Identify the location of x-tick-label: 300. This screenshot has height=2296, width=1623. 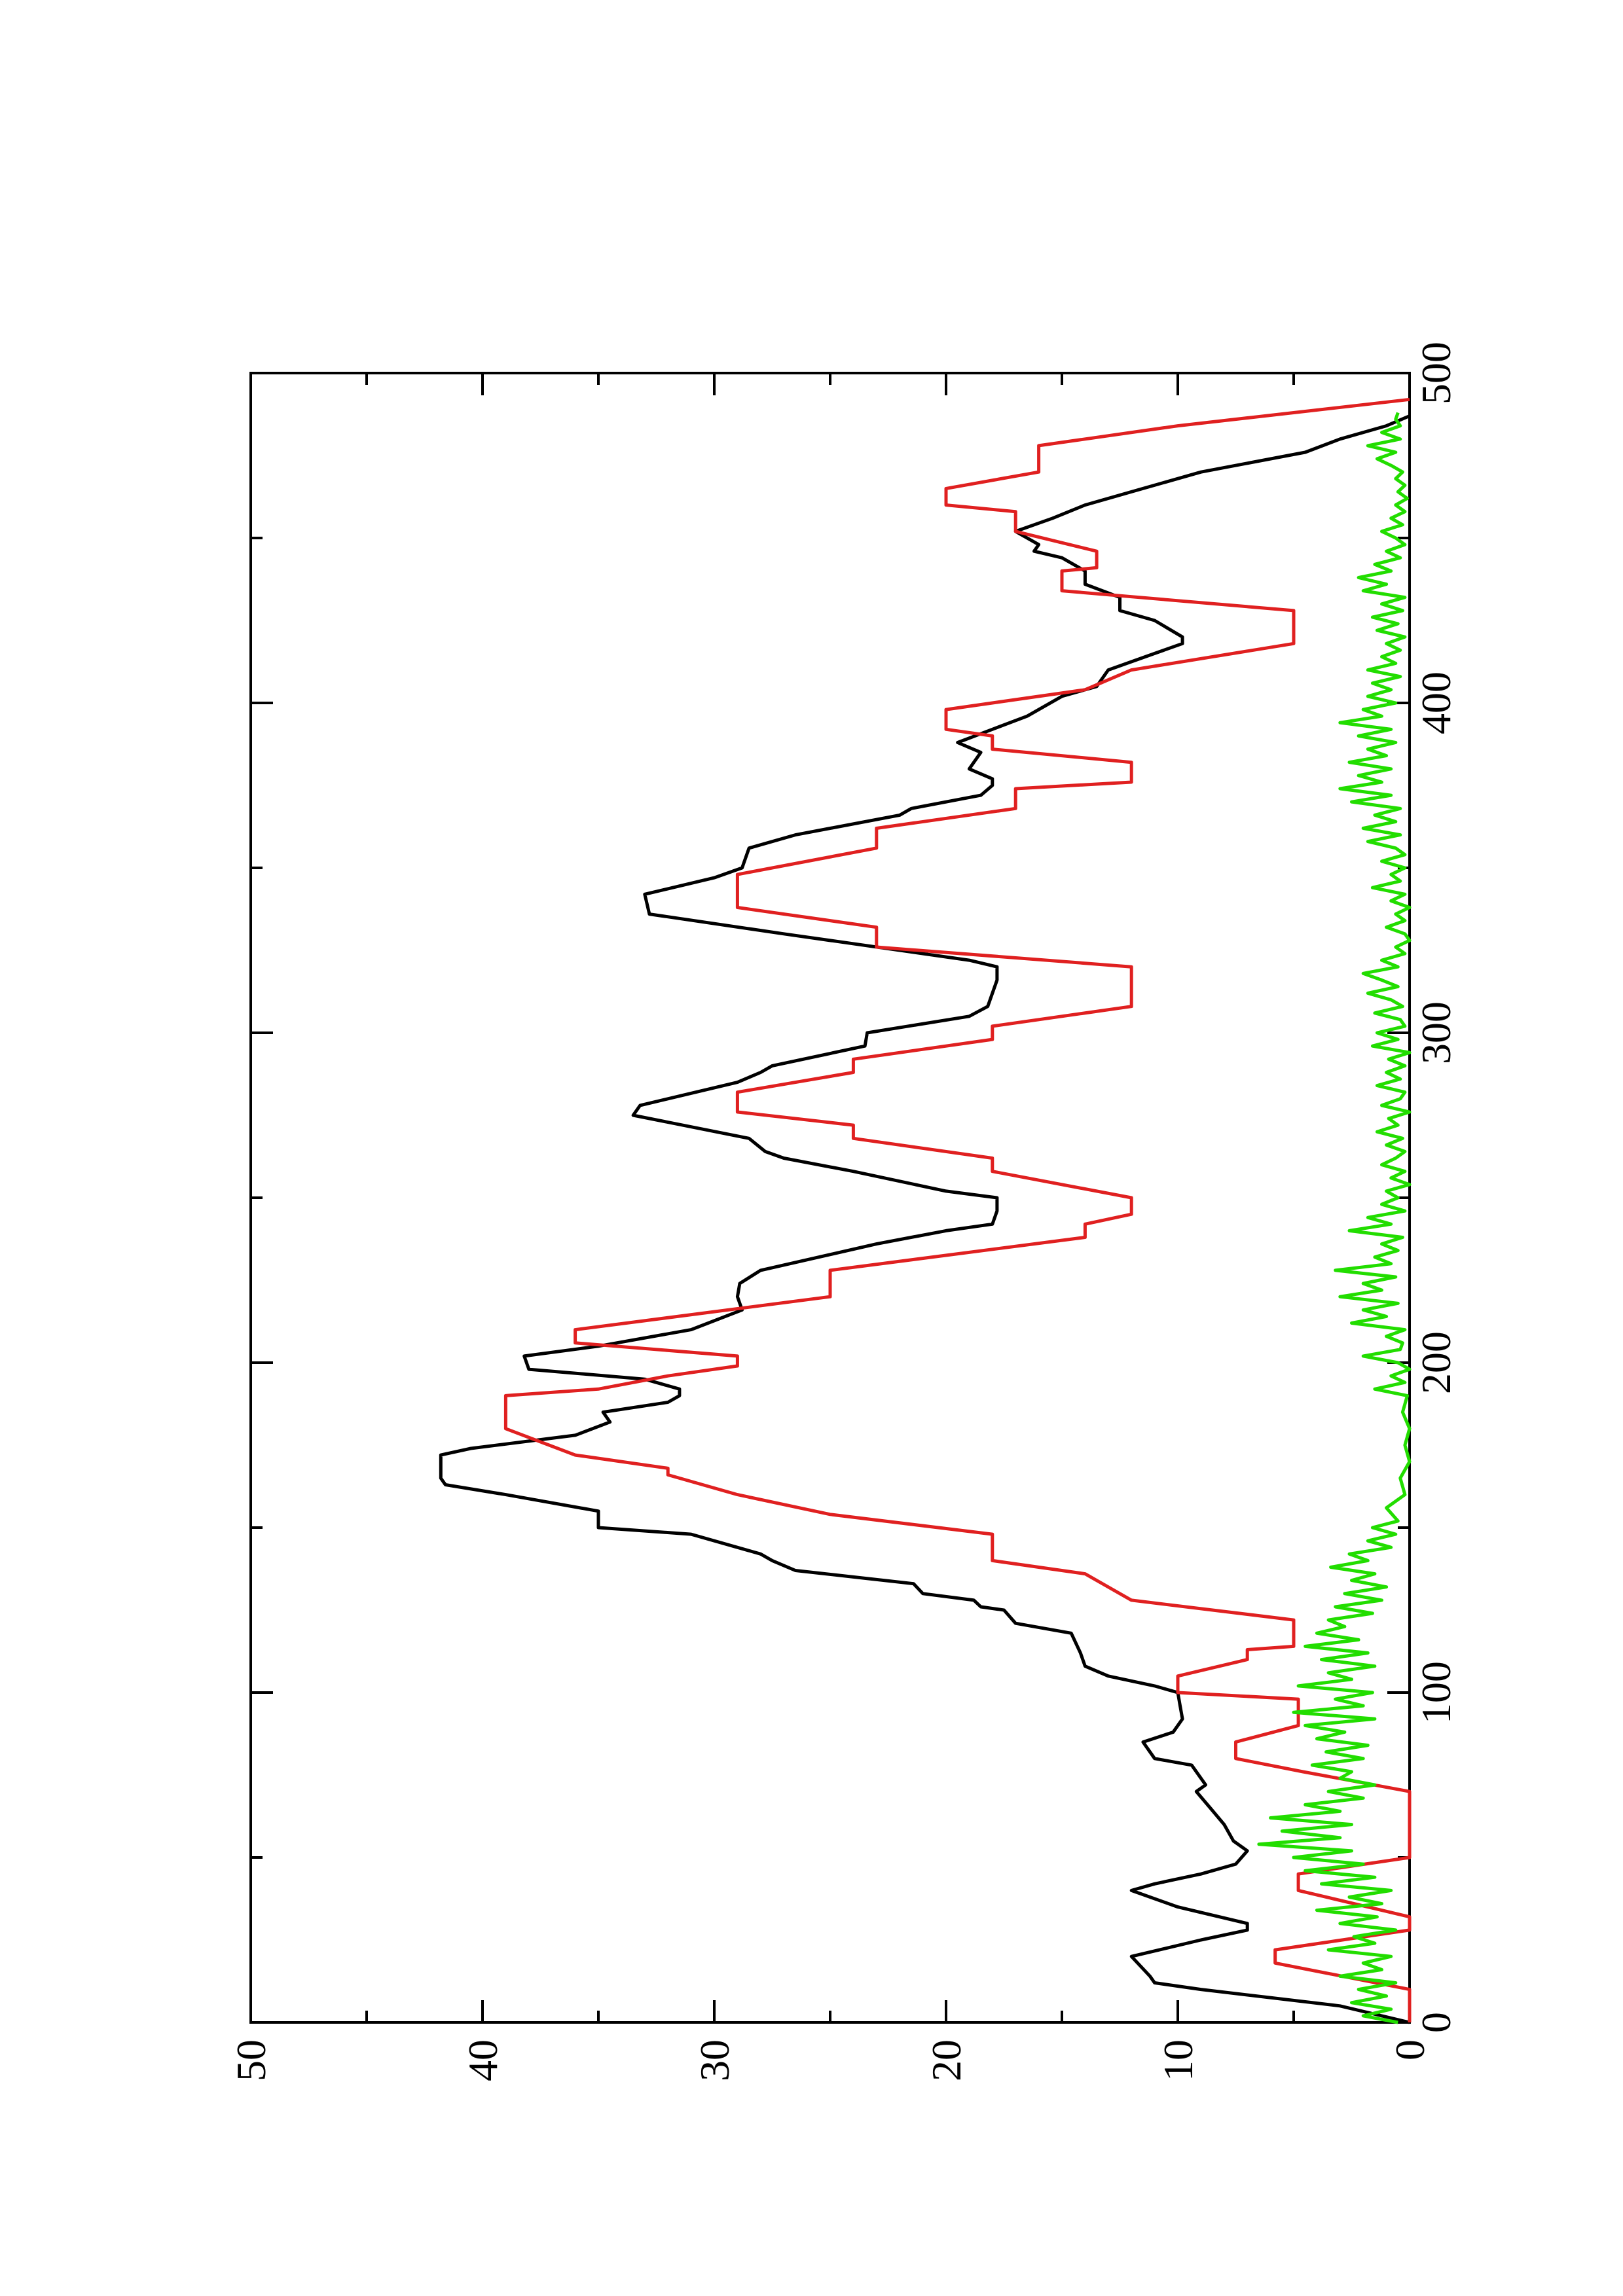
(1436, 1032).